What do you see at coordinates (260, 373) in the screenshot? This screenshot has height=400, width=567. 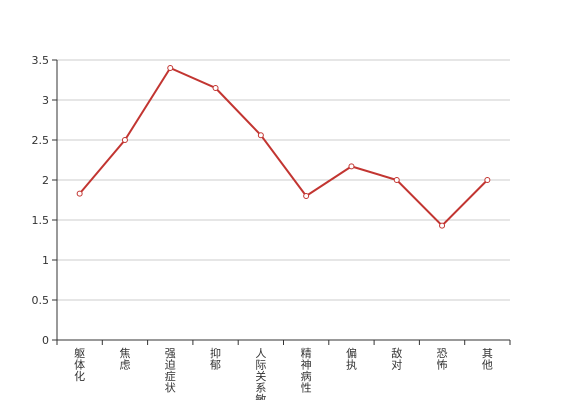 I see `x-tick-label: 人际关系敏感` at bounding box center [260, 373].